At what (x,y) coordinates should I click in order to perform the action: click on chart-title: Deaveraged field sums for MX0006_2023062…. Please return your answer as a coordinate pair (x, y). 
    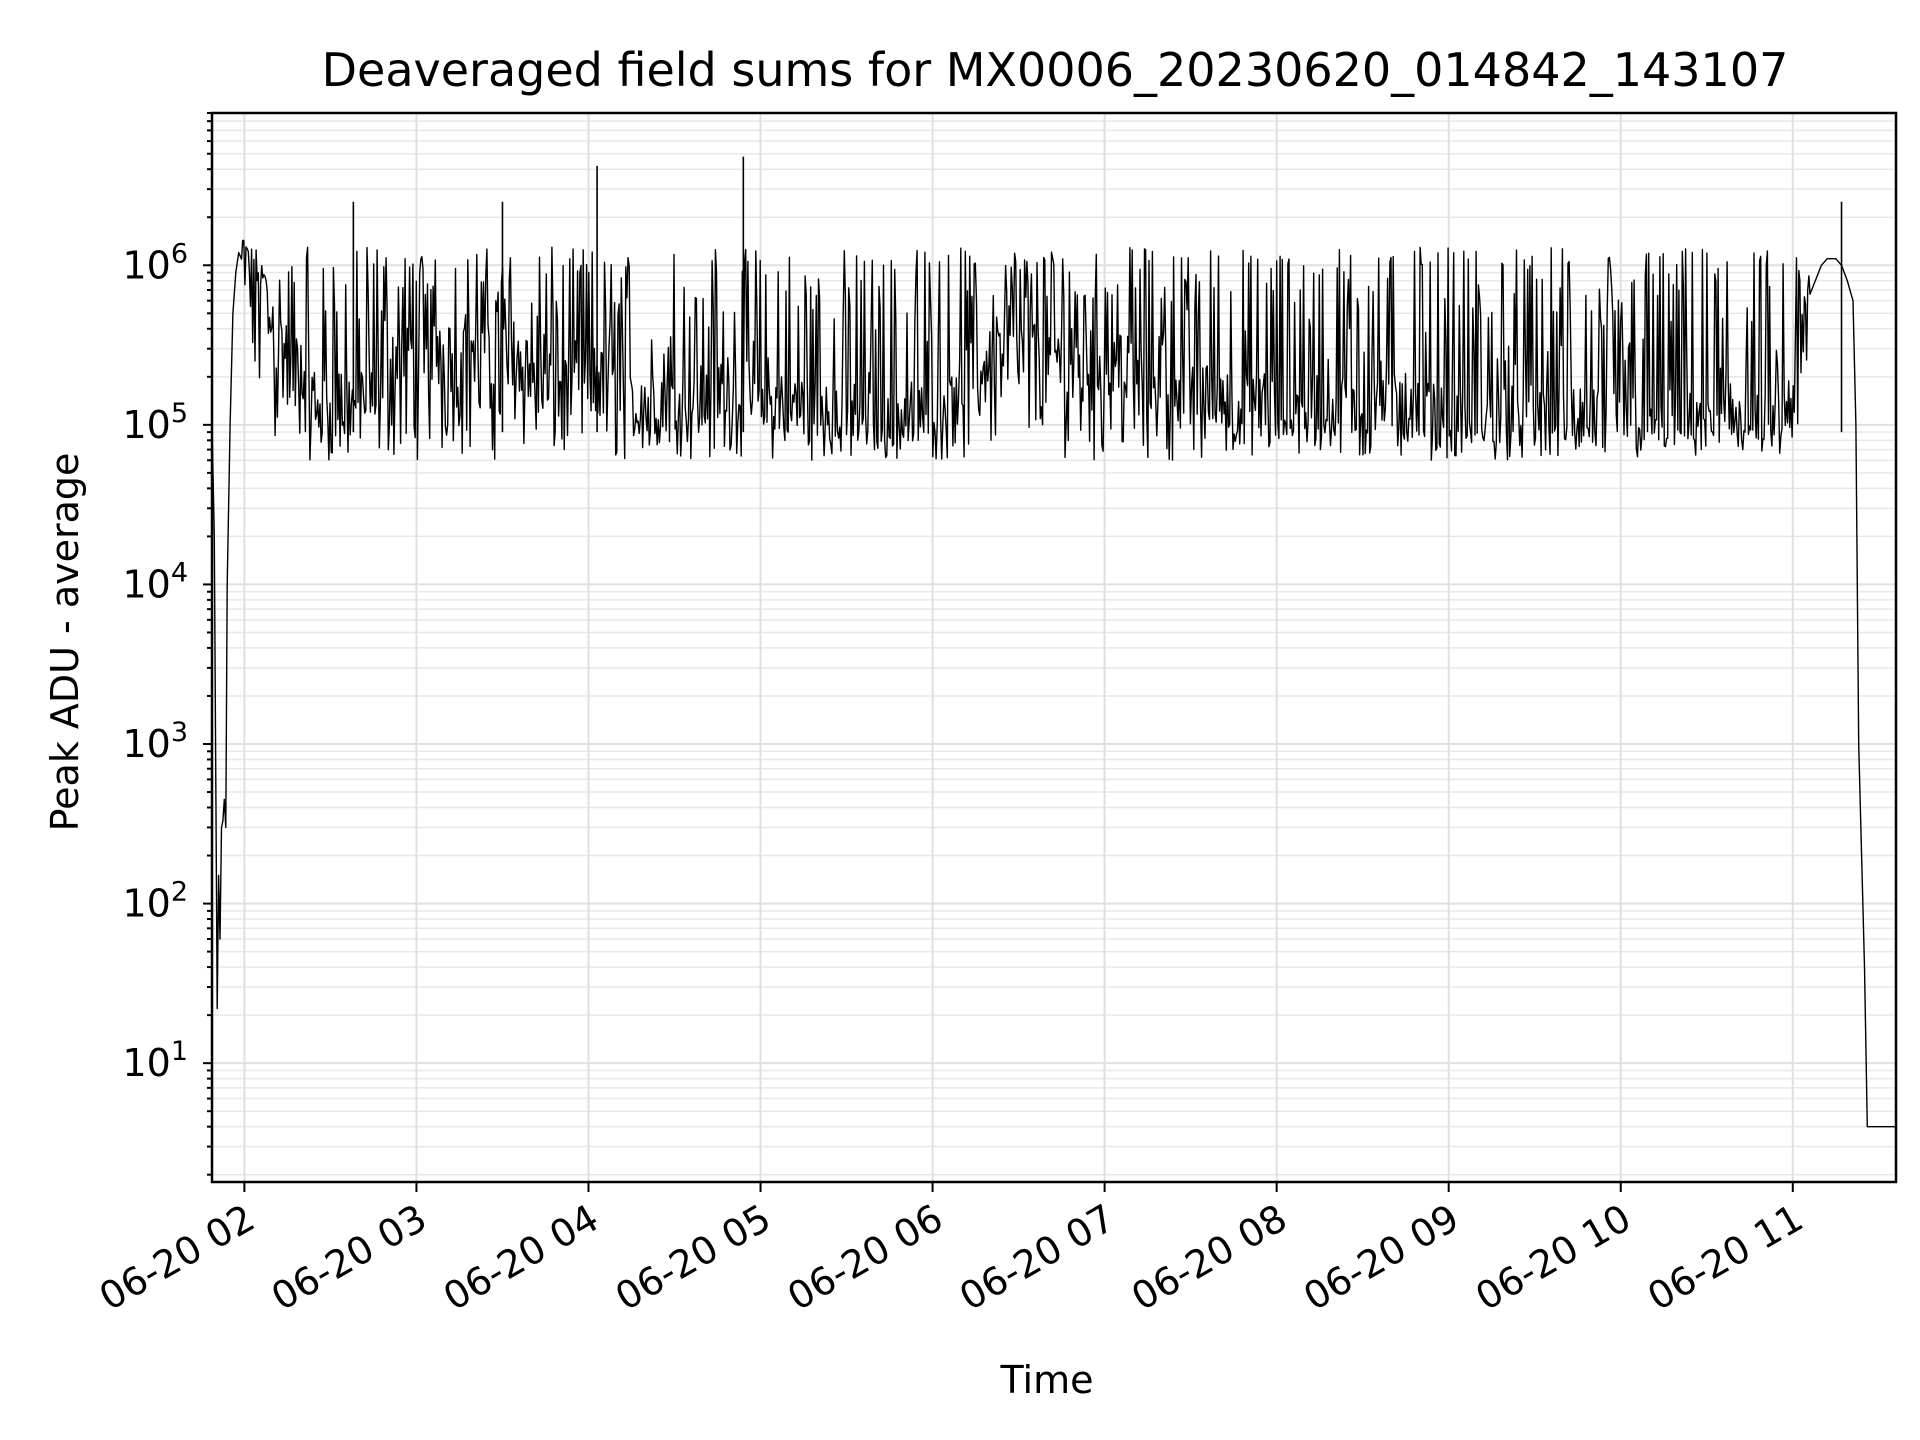
    Looking at the image, I should click on (1055, 70).